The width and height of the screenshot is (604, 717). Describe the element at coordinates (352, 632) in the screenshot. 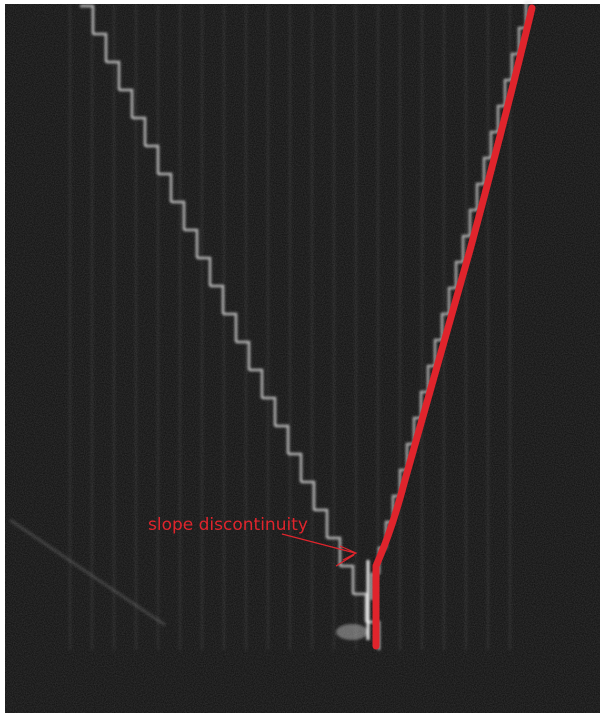

I see `bright-spot` at that location.